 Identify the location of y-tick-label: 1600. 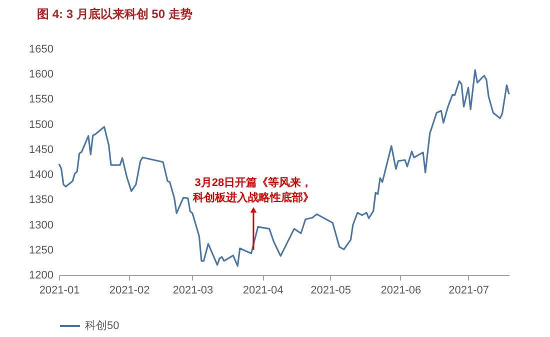
(41, 74).